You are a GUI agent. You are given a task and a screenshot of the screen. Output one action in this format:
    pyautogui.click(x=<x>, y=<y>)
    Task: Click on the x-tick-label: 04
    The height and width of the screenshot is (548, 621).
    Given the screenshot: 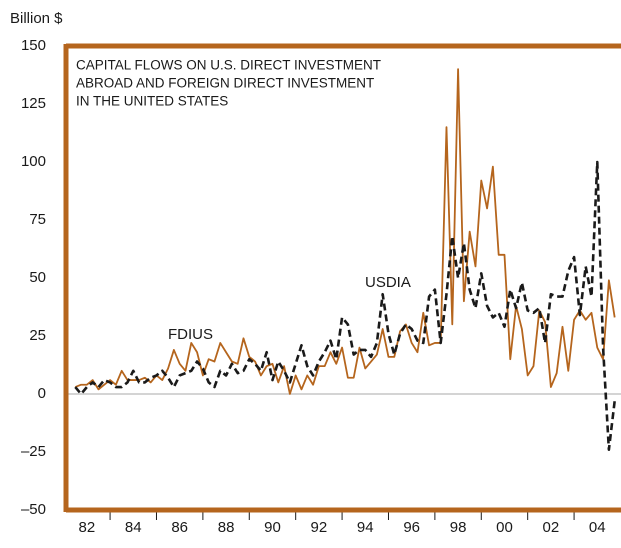 What is the action you would take?
    pyautogui.click(x=597, y=527)
    